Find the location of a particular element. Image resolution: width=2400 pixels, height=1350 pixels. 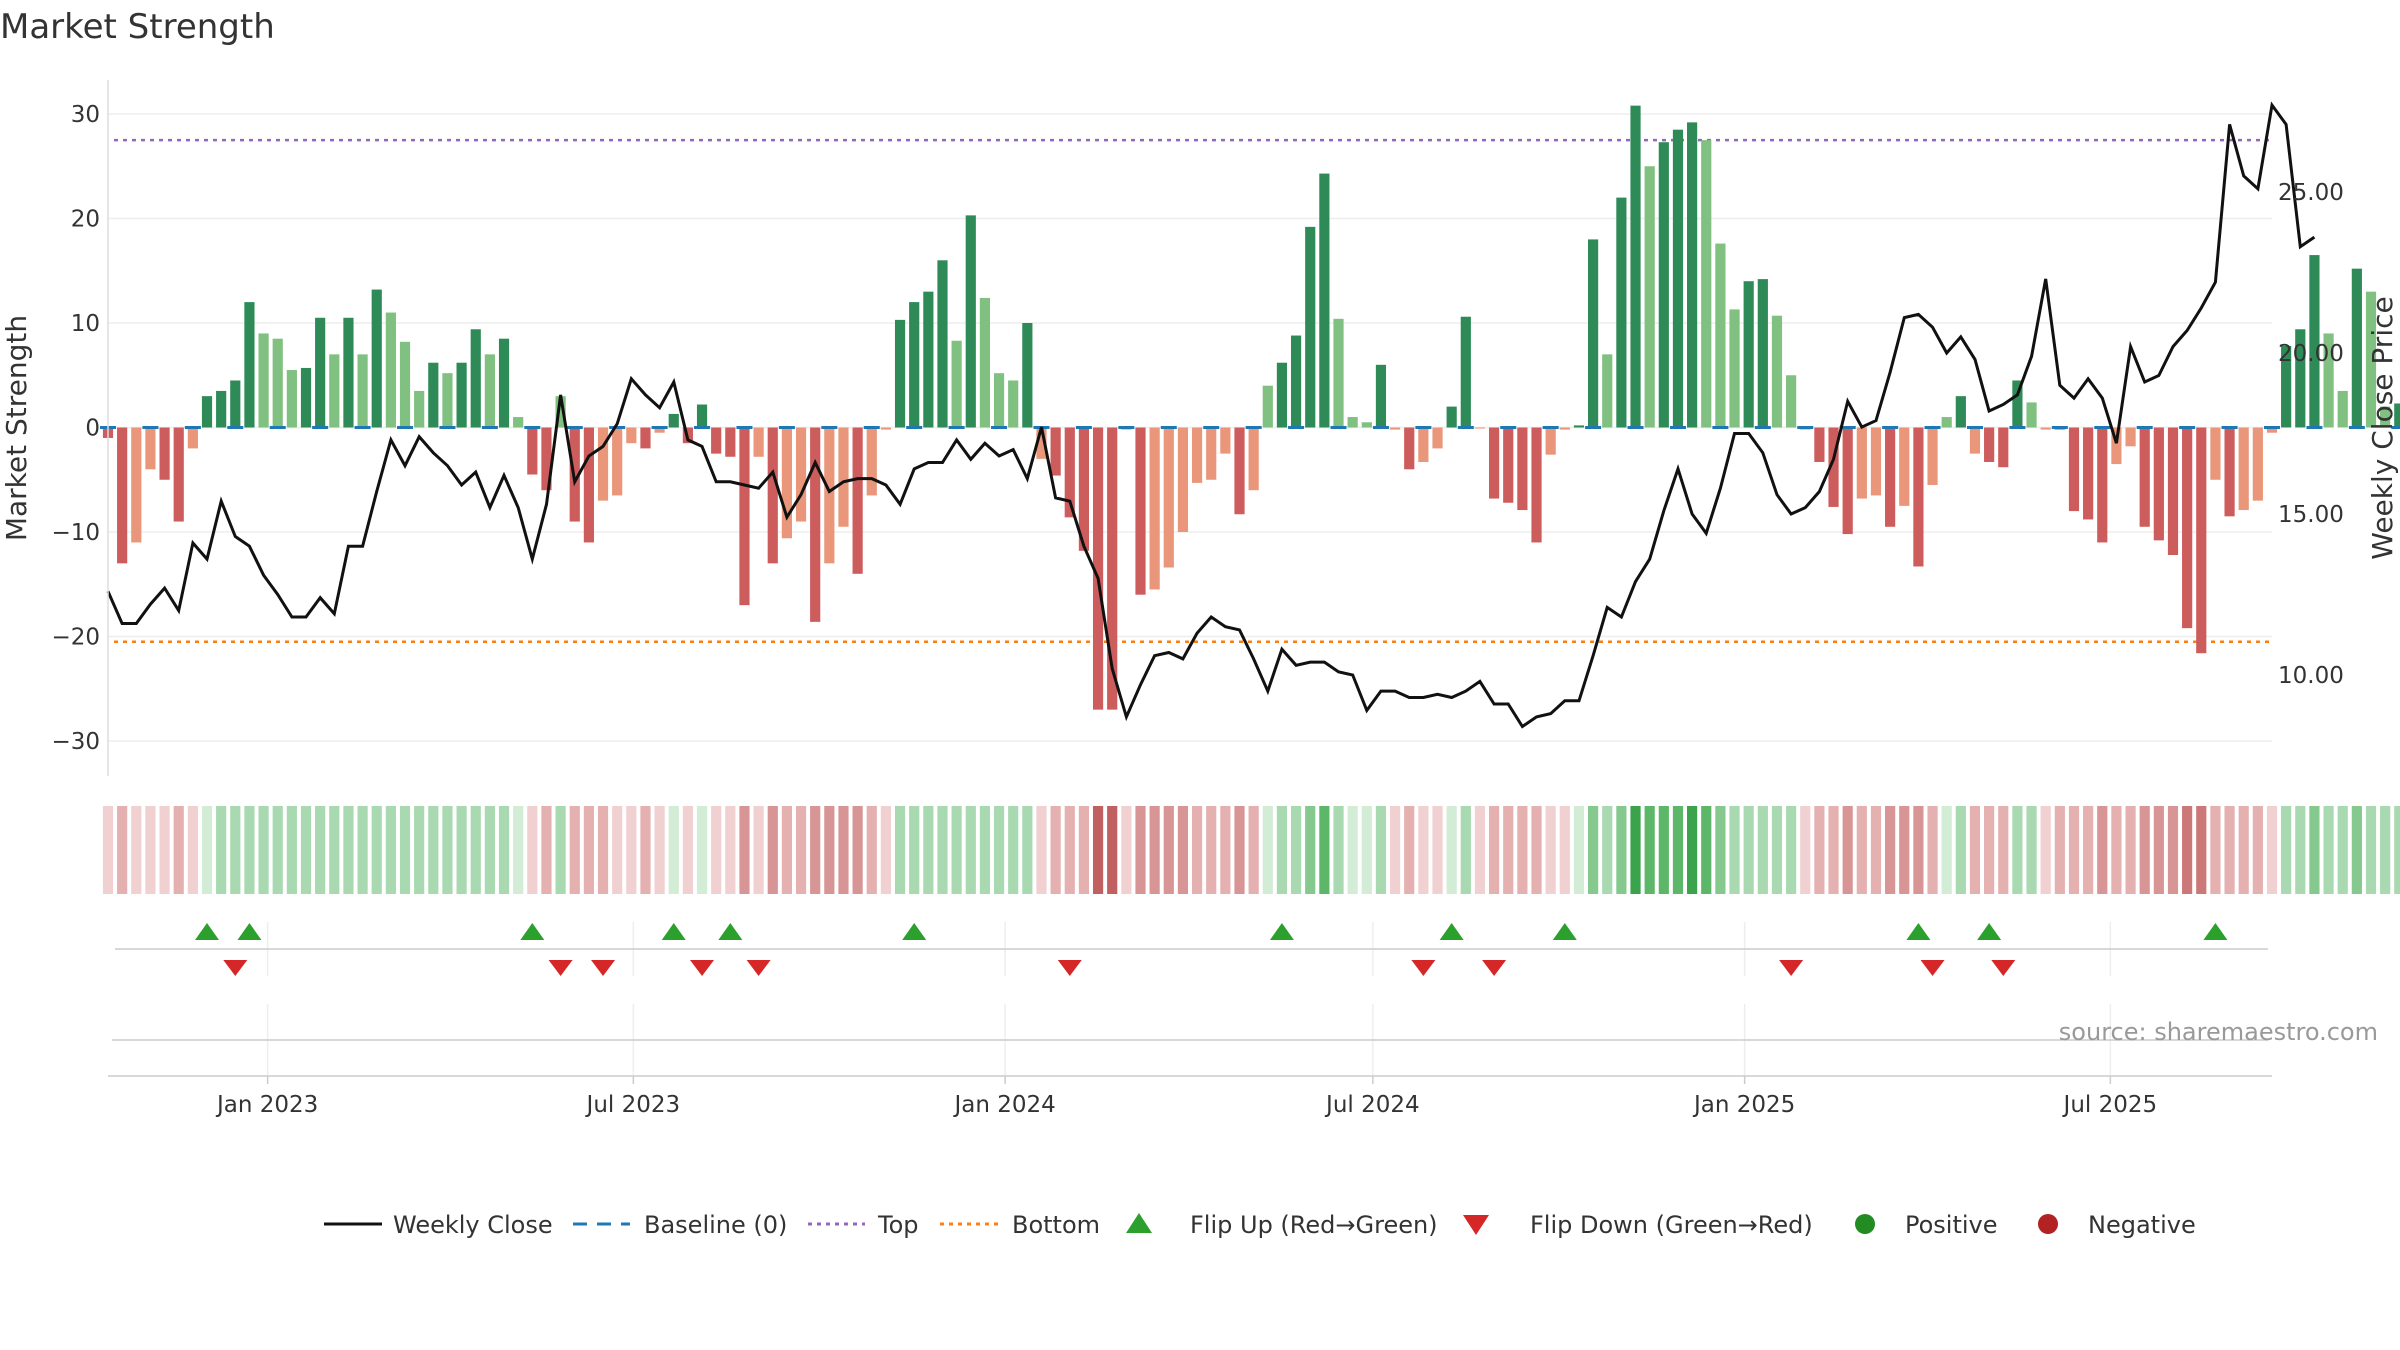

legend-item-positive: Positive is located at coordinates (1926, 1225).